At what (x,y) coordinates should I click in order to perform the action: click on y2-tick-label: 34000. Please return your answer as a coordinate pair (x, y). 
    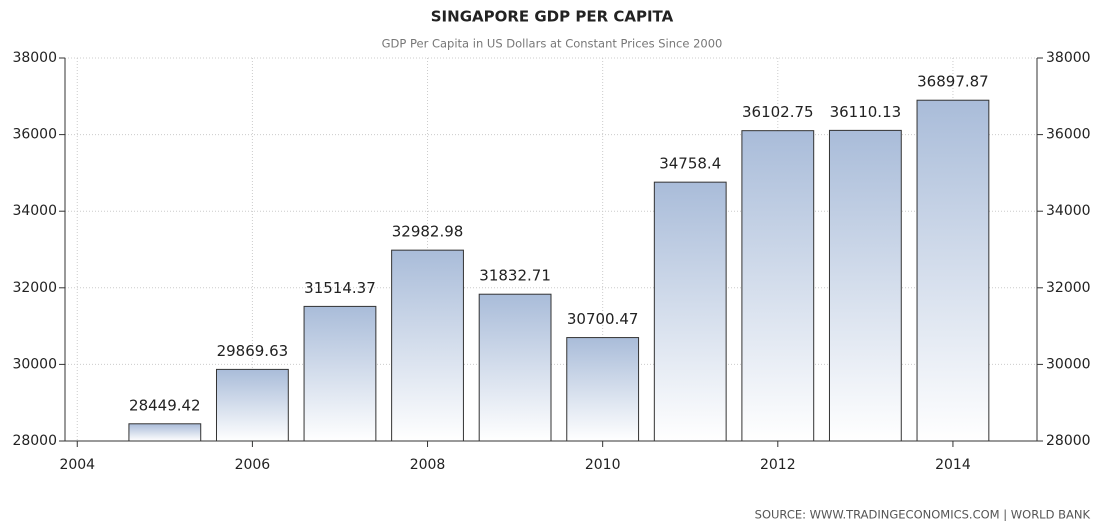
    Looking at the image, I should click on (1068, 211).